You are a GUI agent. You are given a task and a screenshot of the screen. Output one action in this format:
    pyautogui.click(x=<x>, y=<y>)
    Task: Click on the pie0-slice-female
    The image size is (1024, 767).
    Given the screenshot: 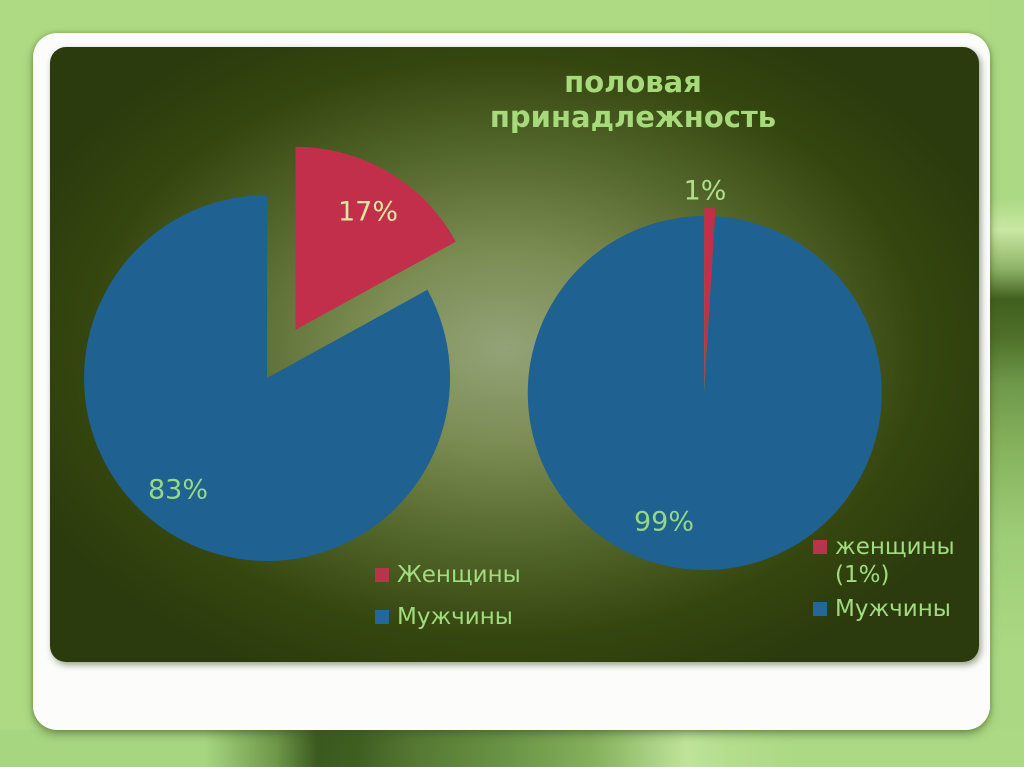 What is the action you would take?
    pyautogui.click(x=375, y=238)
    